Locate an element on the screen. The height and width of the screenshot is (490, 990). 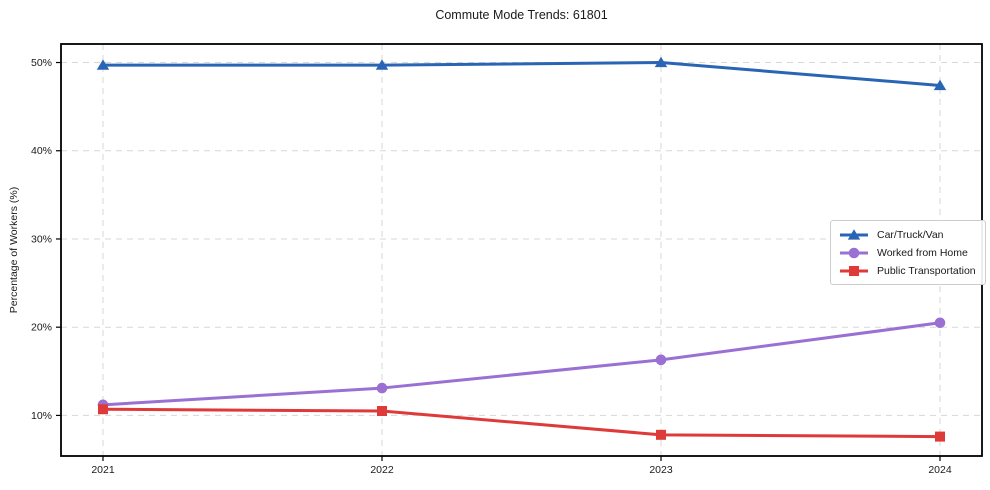
legend-label: Public Transportation is located at coordinates (926, 270).